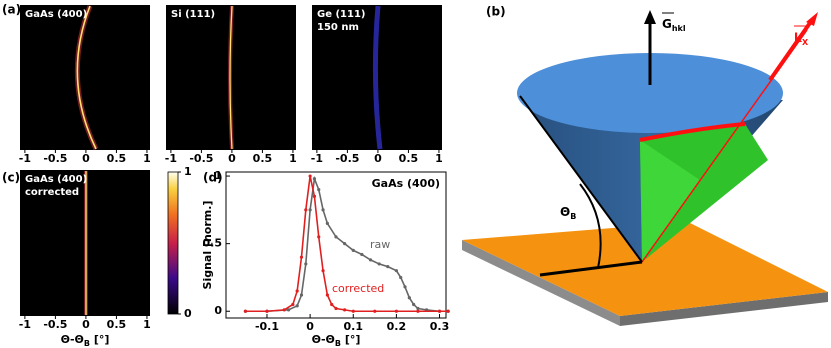  What do you see at coordinates (267, 326) in the screenshot?
I see `x-tick-label: -0.1` at bounding box center [267, 326].